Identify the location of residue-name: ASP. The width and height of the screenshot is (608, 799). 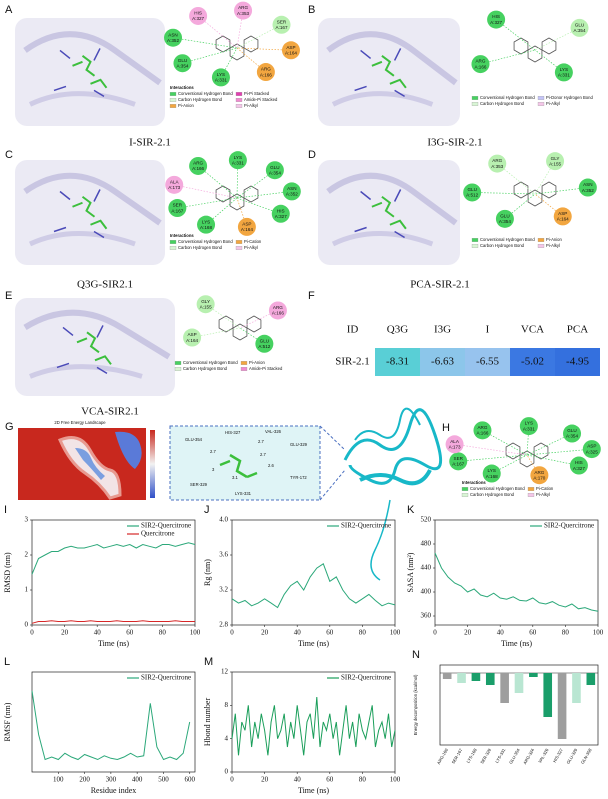
(191, 334).